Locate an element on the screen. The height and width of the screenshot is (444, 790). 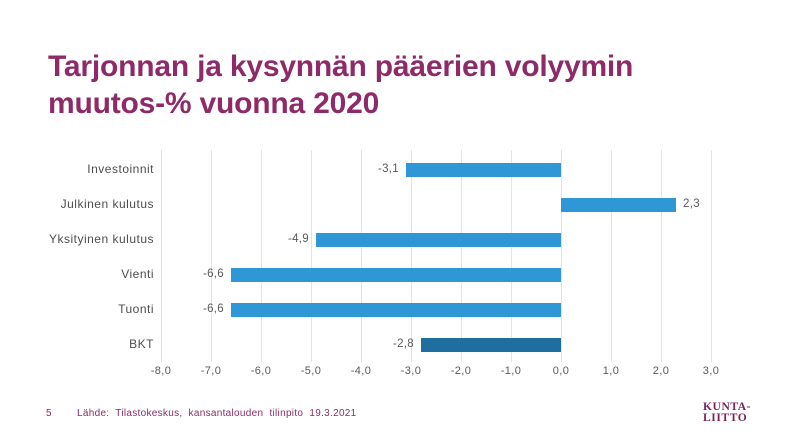
kuntaliitto-logo: KUNTA- LIITTO is located at coordinates (727, 412).